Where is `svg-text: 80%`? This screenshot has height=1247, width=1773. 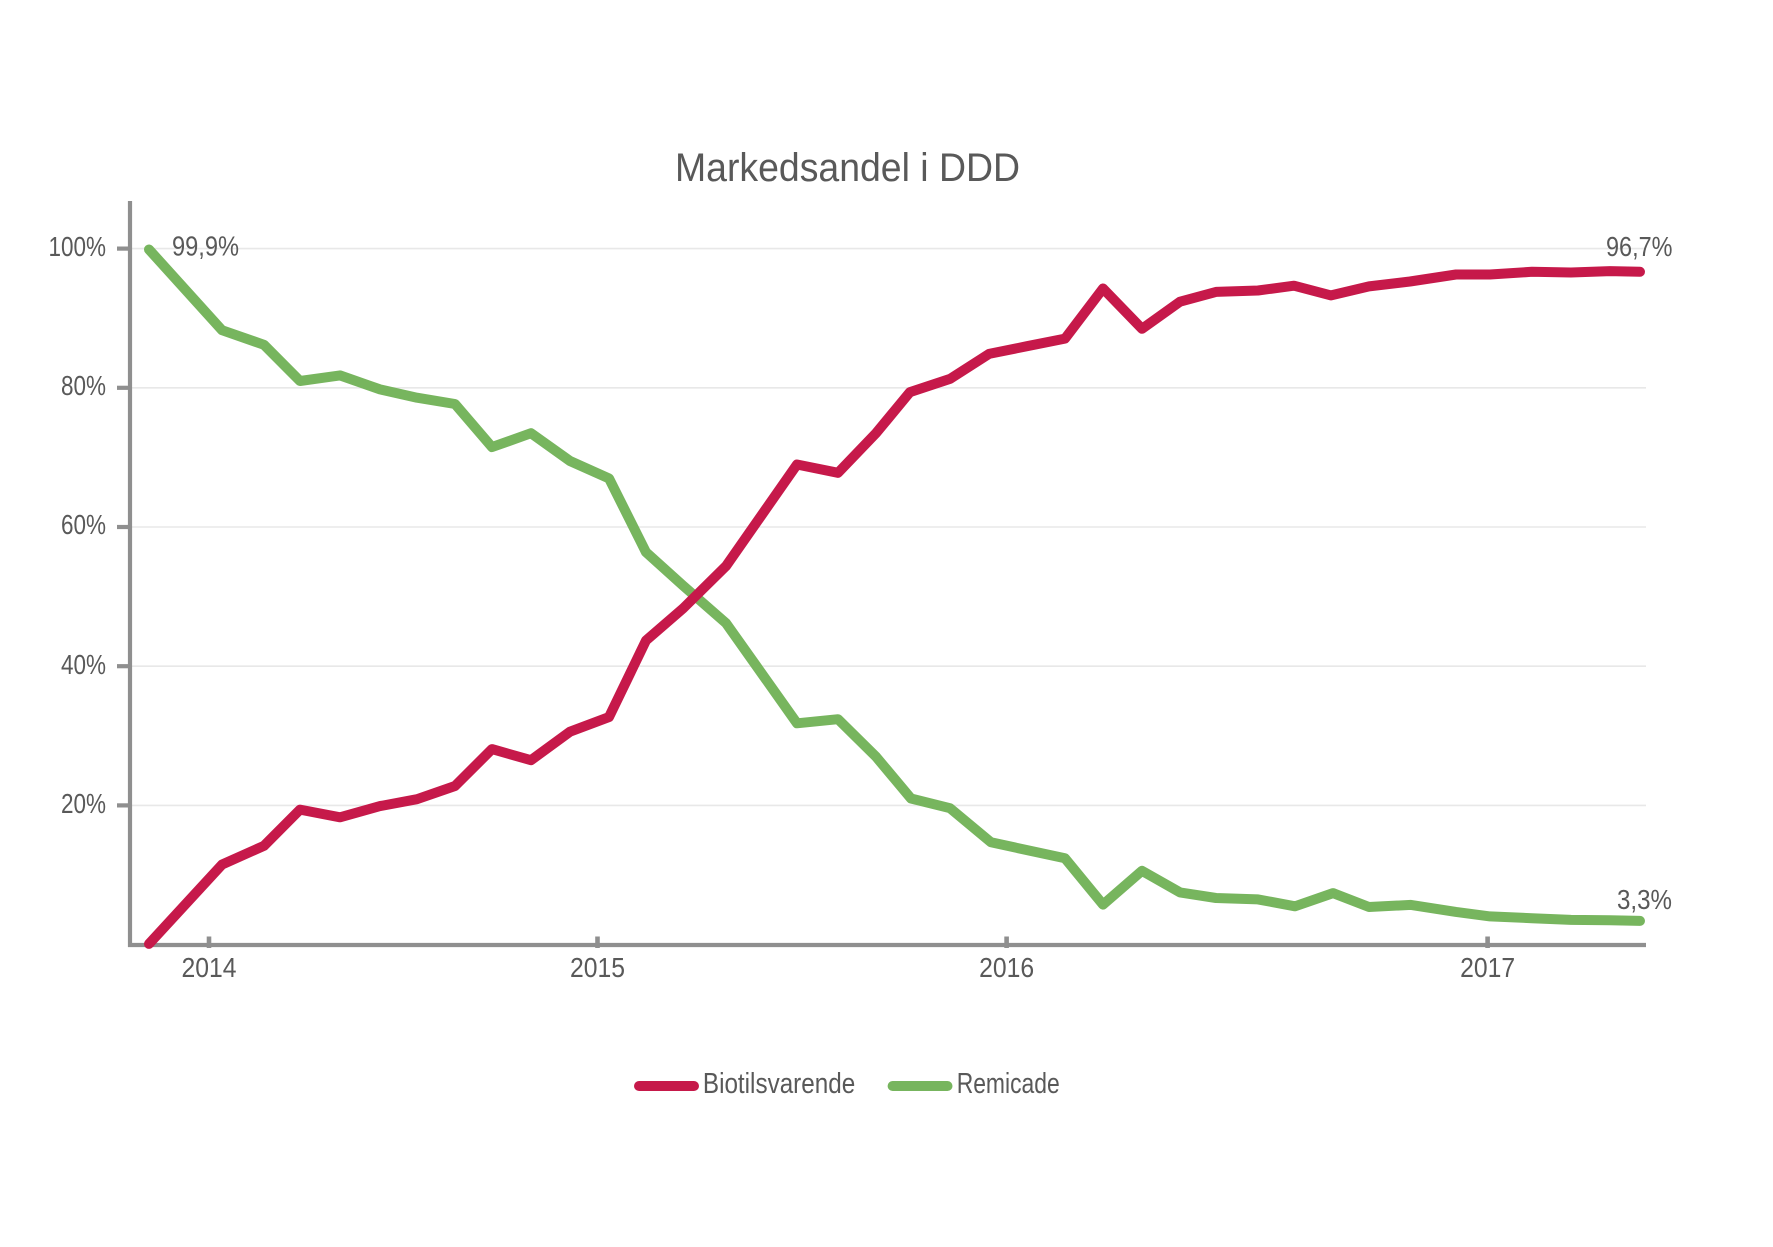
svg-text: 80% is located at coordinates (83, 385).